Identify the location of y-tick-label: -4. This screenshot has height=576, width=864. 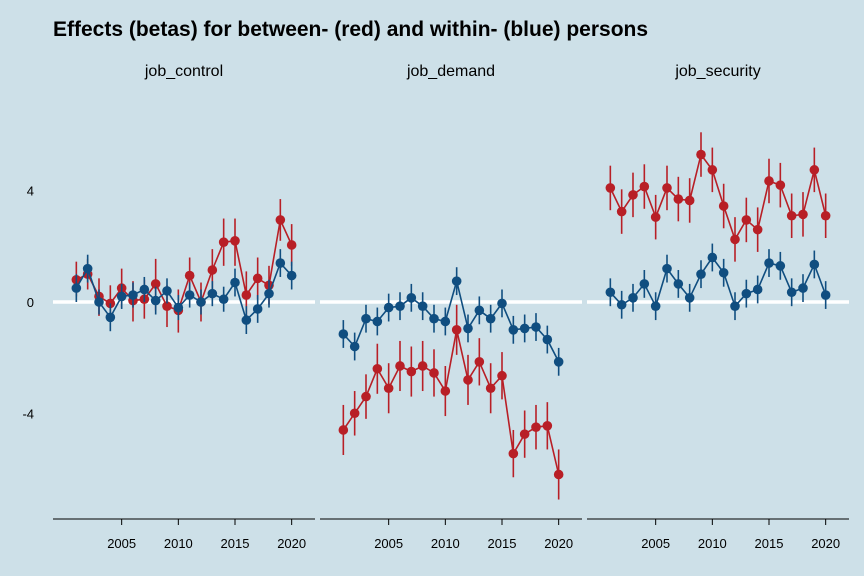
(28, 413).